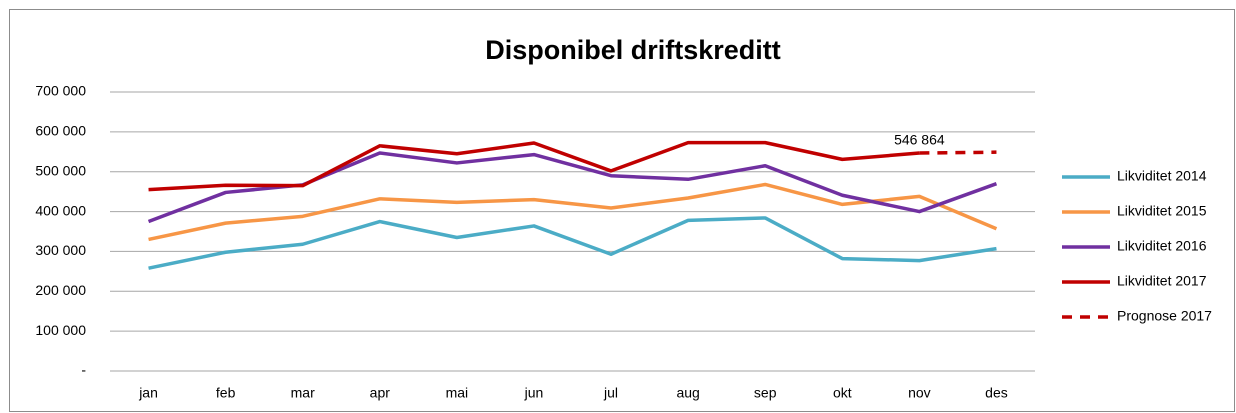  I want to click on x-tick-label: jun, so click(534, 393).